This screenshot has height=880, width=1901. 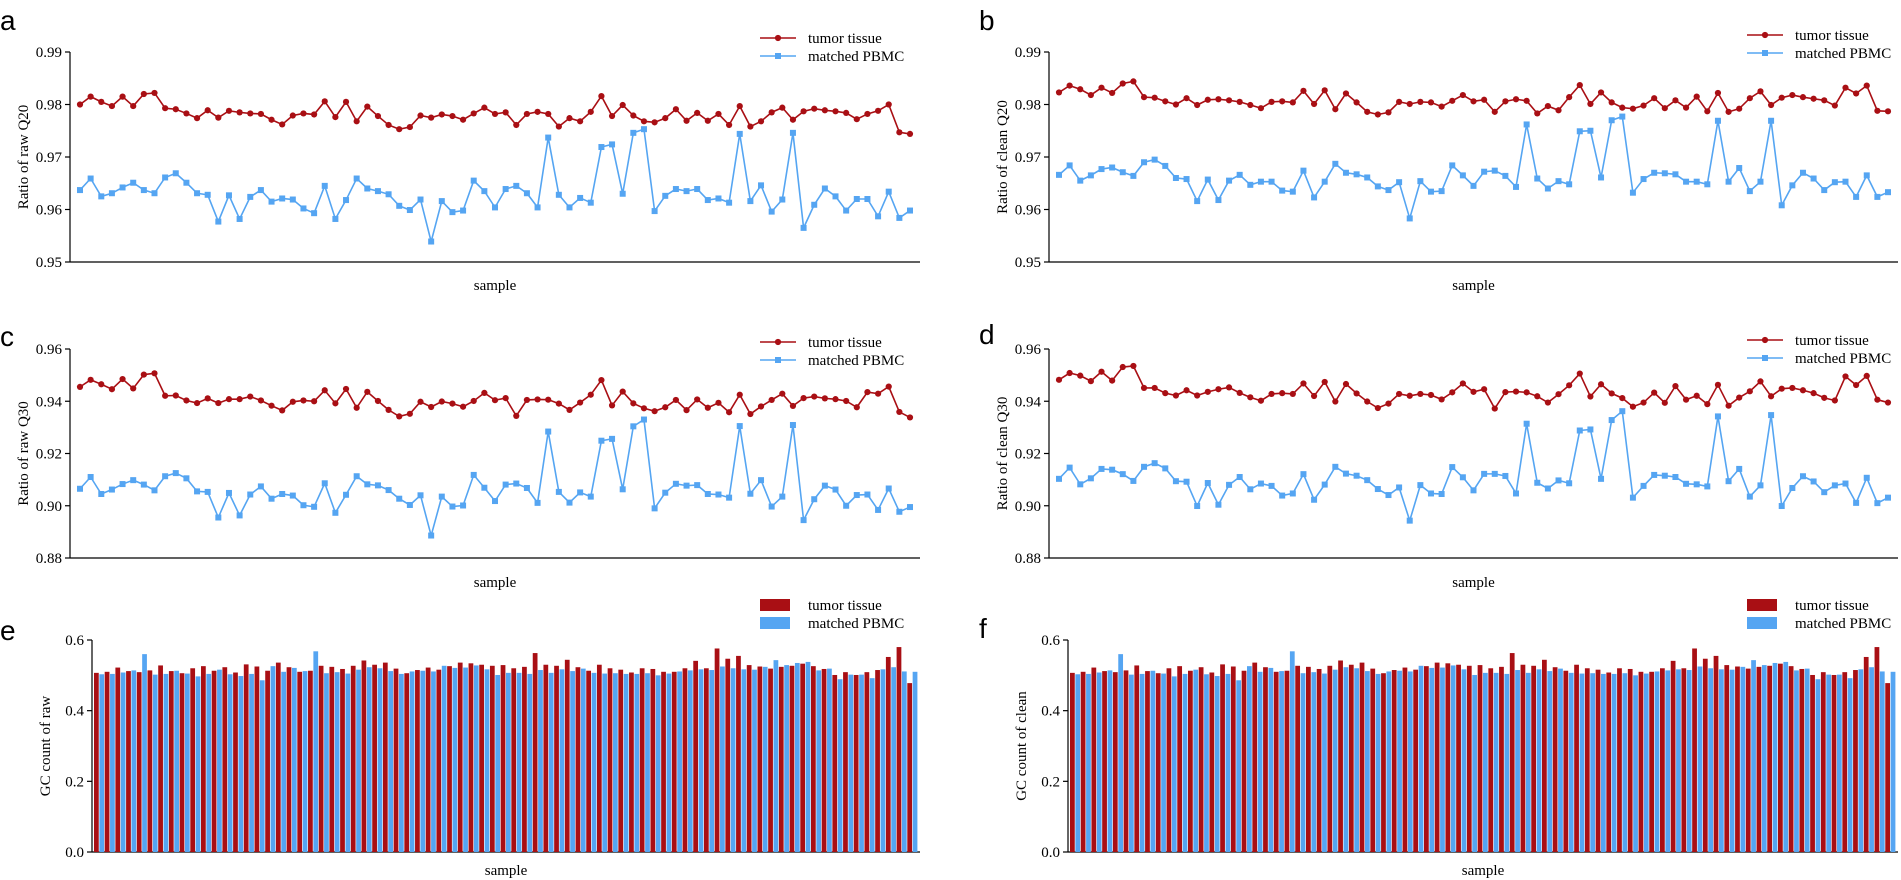 What do you see at coordinates (845, 39) in the screenshot?
I see `legend-label: tumor tissue` at bounding box center [845, 39].